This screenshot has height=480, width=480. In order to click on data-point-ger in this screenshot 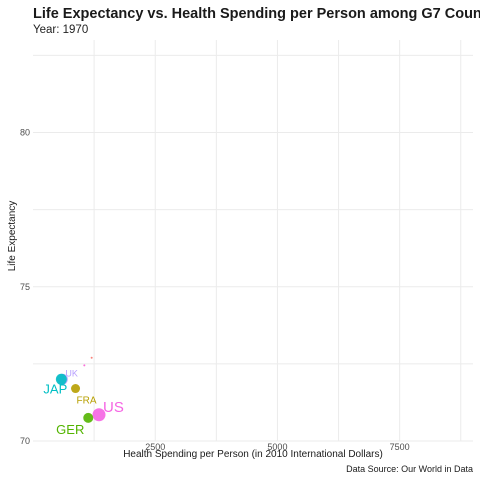, I will do `click(88, 417)`.